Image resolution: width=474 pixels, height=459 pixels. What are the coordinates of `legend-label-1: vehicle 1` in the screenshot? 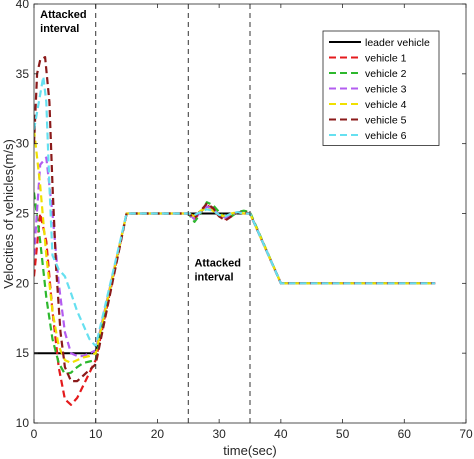 It's located at (386, 59).